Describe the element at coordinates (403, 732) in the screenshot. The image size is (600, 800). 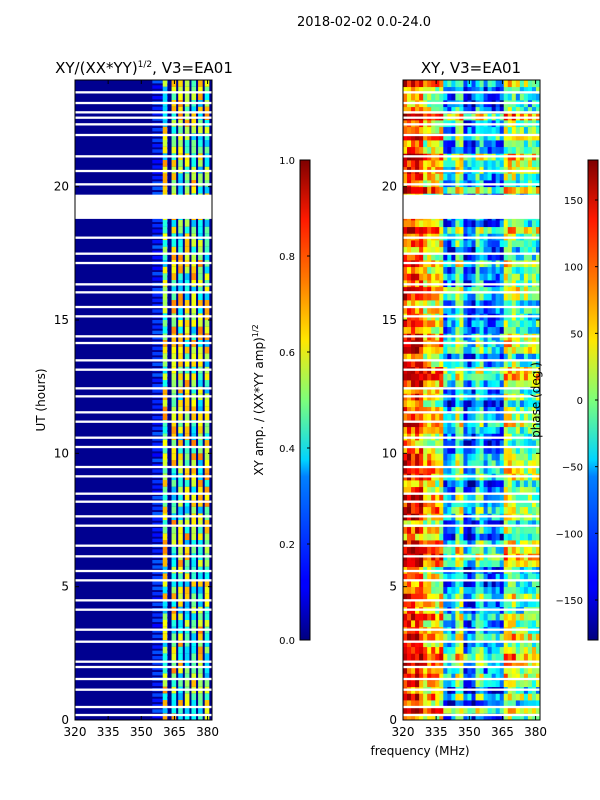
I see `right-x-tick-label: 320` at that location.